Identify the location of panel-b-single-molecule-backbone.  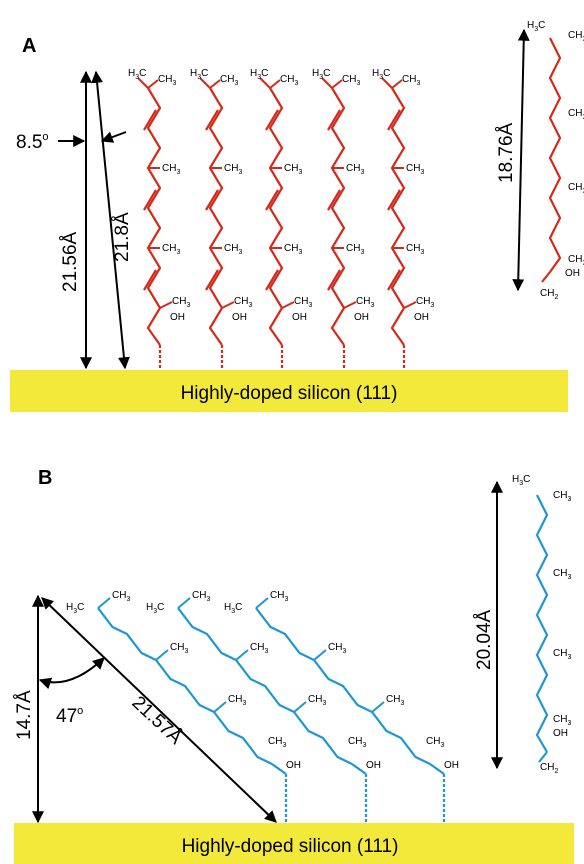
(542, 623).